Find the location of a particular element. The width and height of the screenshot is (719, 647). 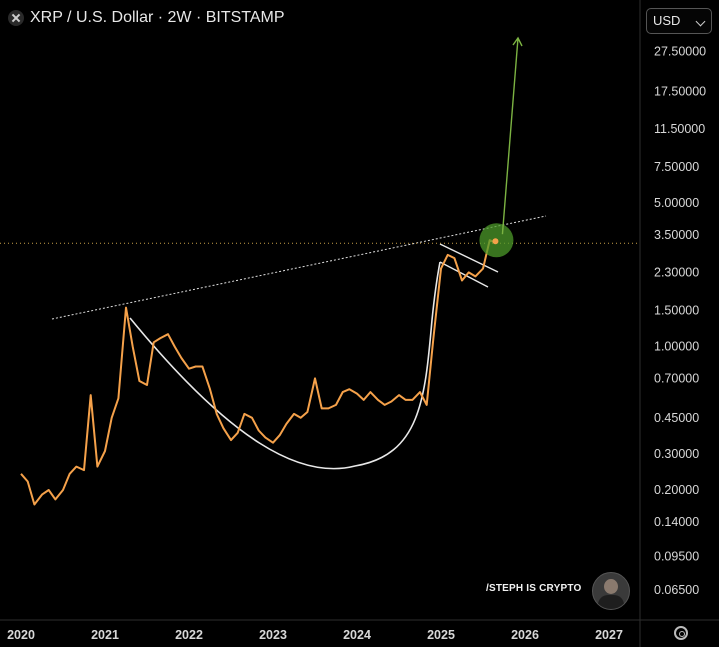

symbol-header: XRP / U.S. Dollar · 2W · BITSTAMP is located at coordinates (146, 18).